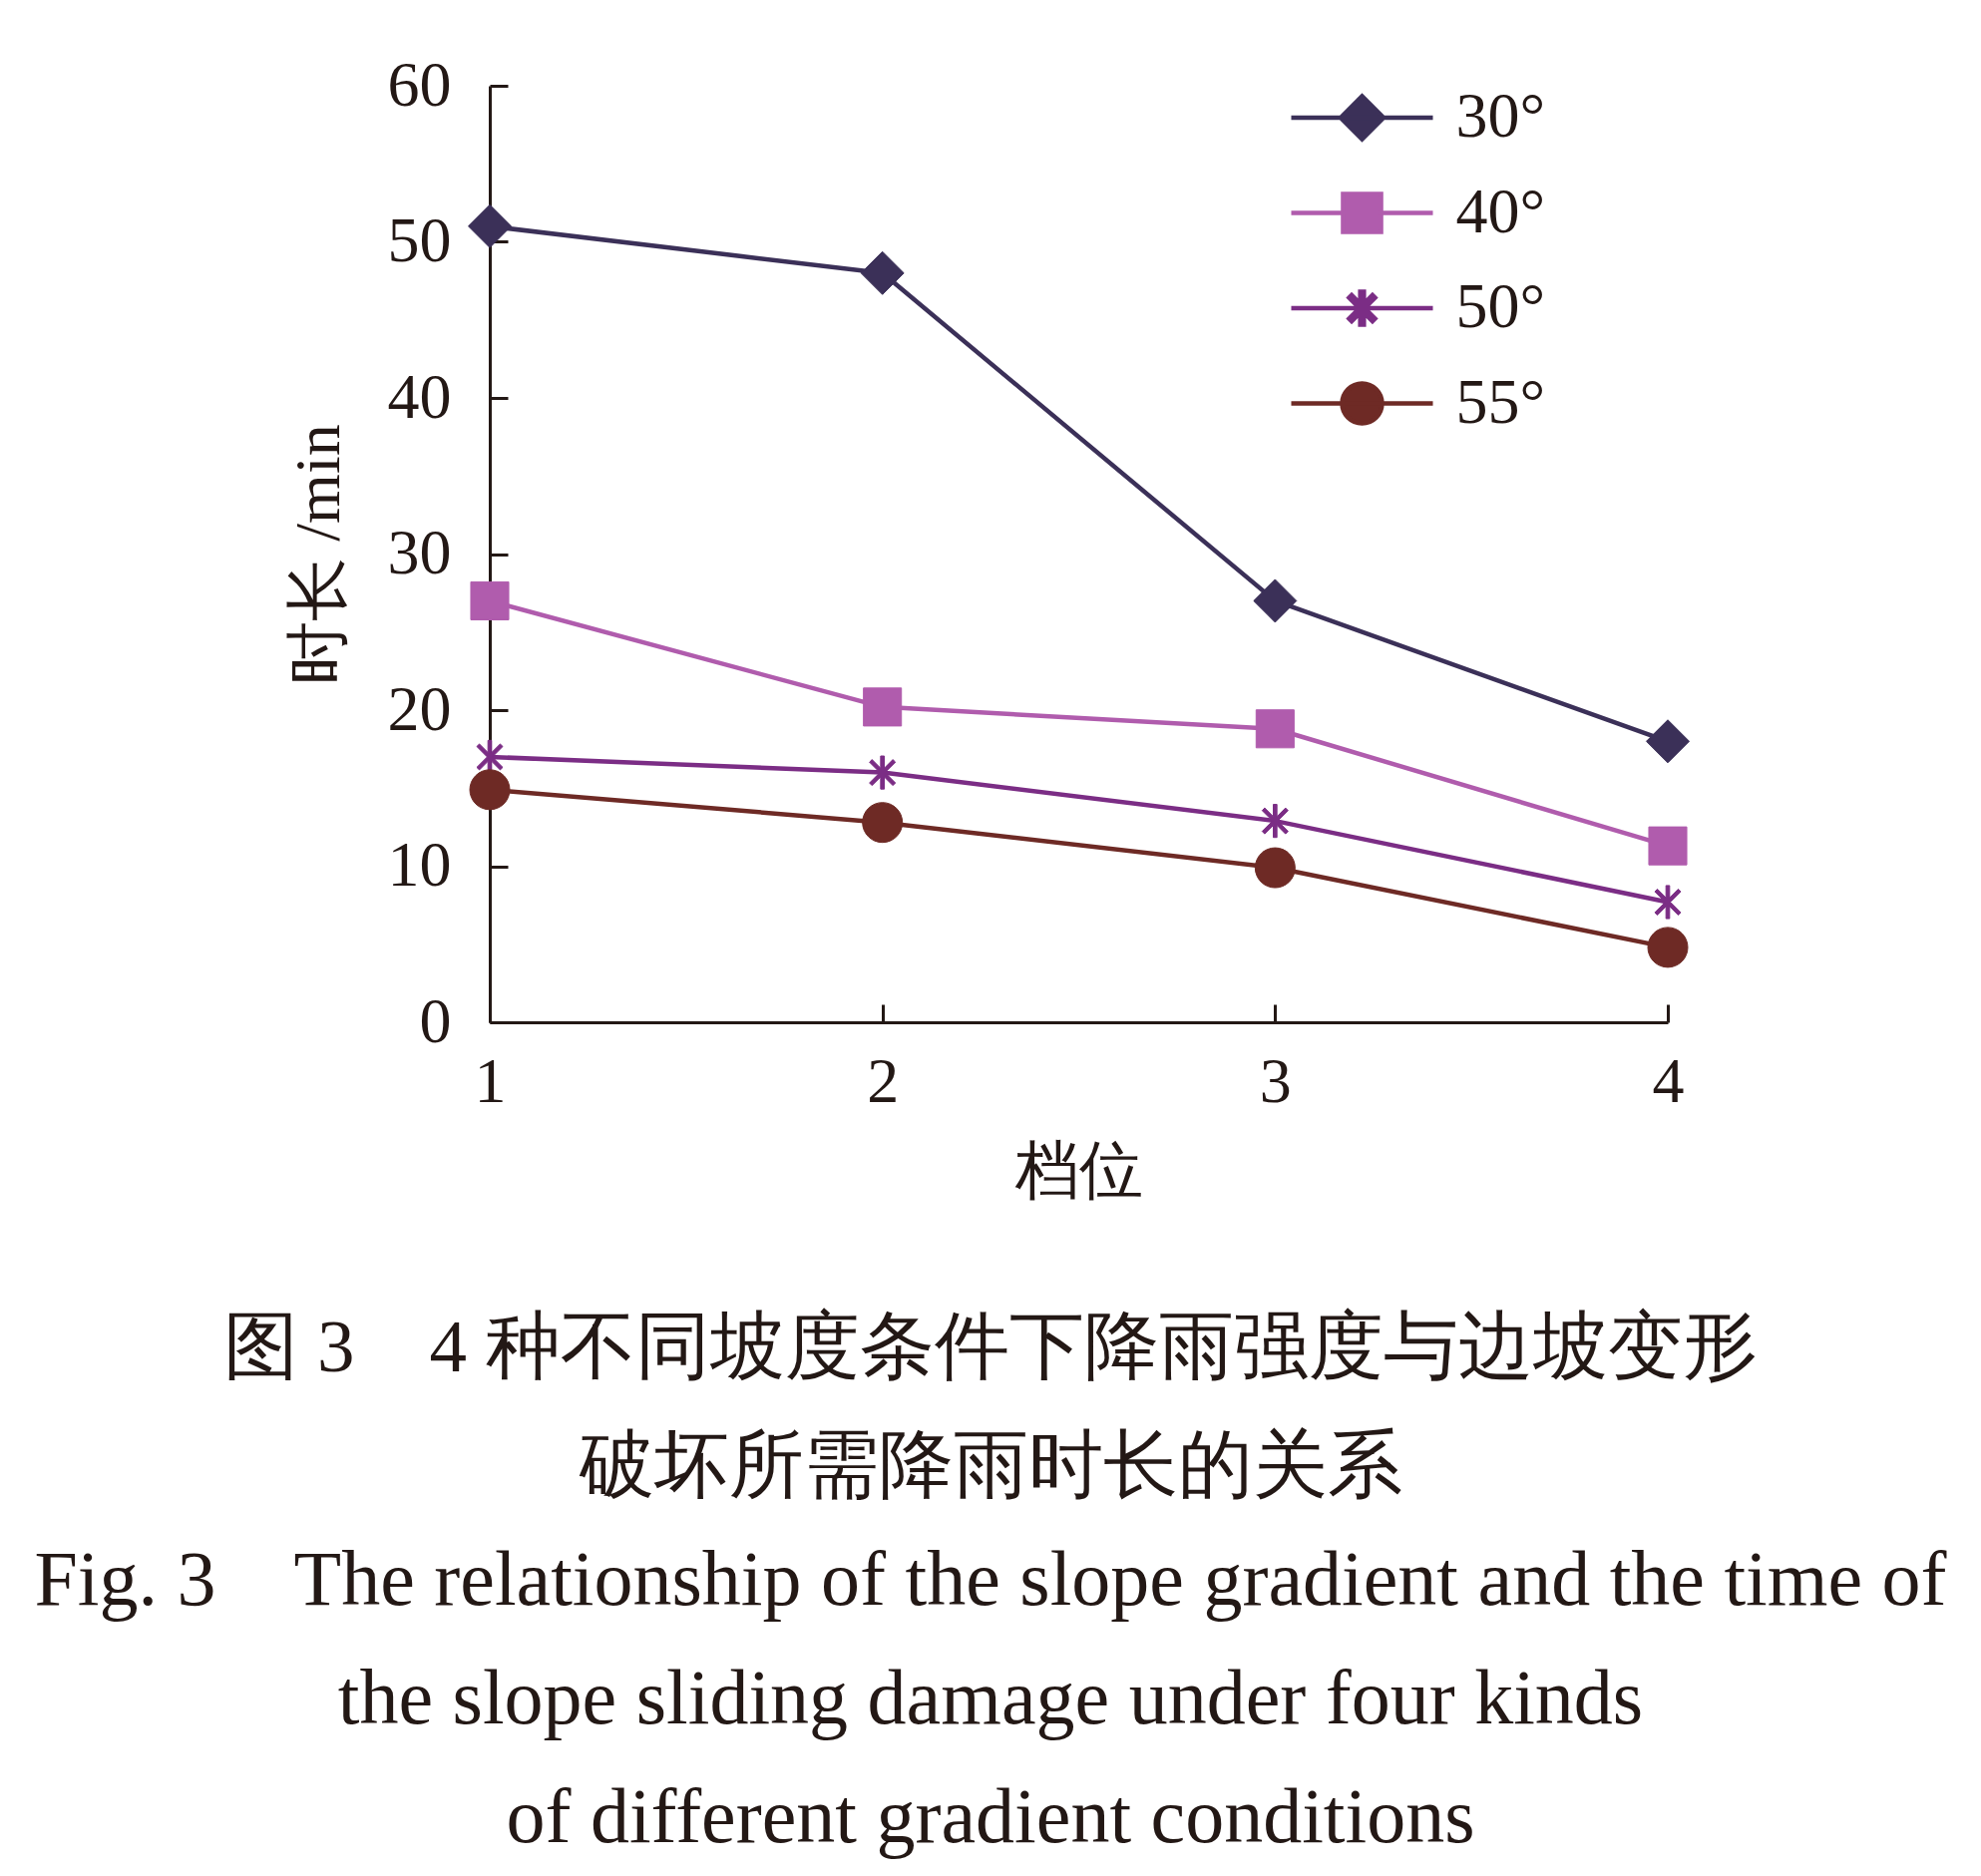  Describe the element at coordinates (1500, 115) in the screenshot. I see `legend-label: 30°` at that location.